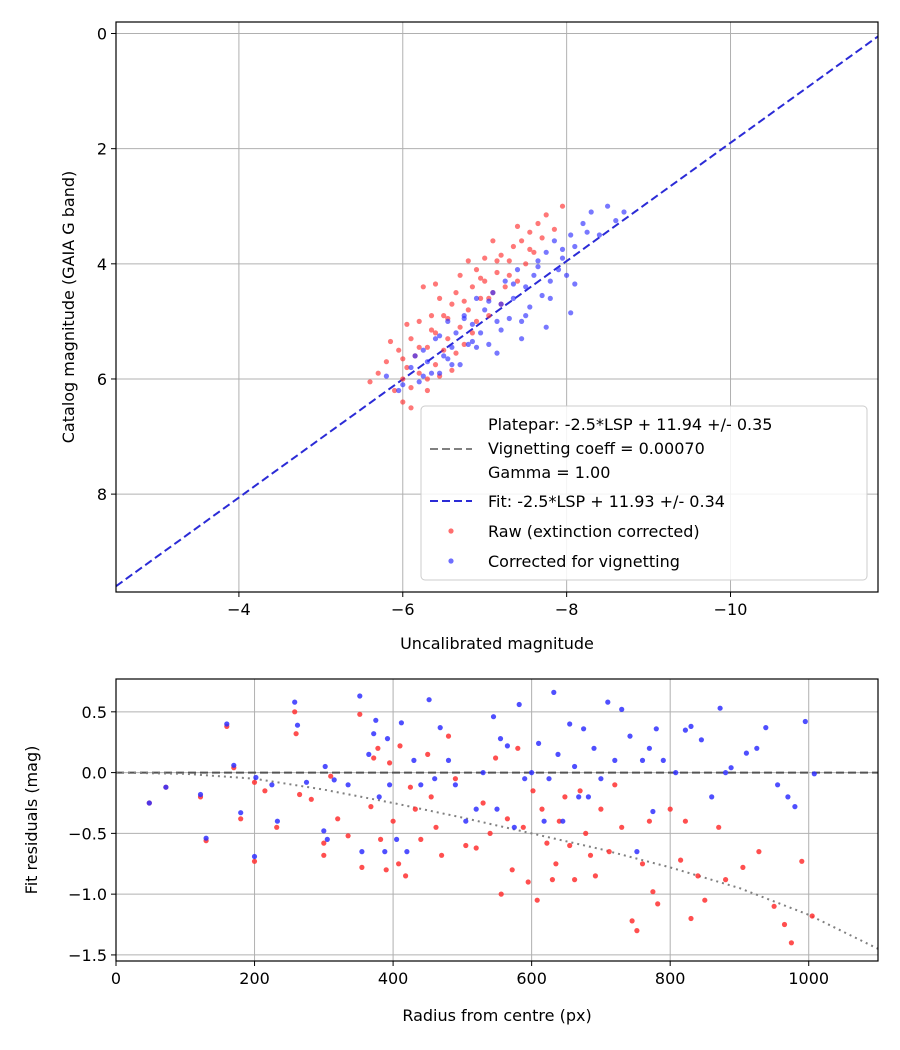 The width and height of the screenshot is (900, 1050). I want to click on top-y-axis-label: Catalog magnitude (GAIA G band), so click(68, 307).